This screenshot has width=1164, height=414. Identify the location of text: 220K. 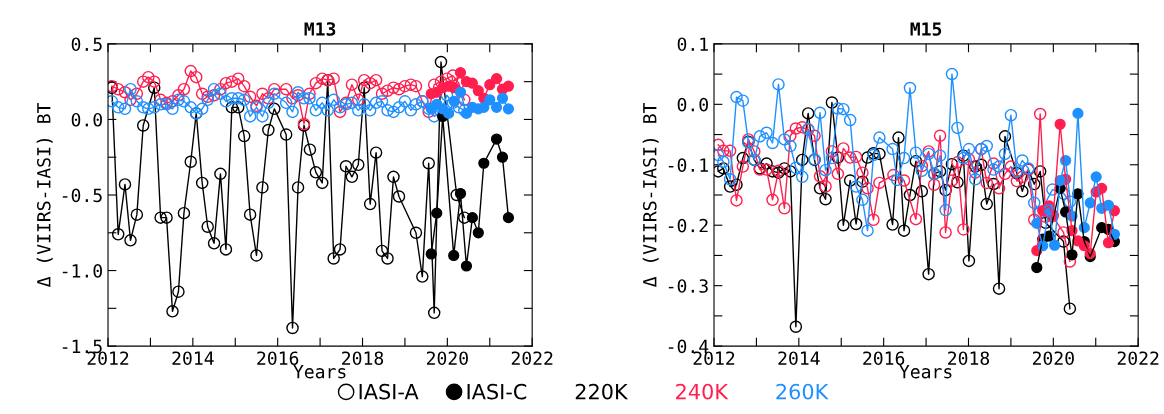
(602, 391).